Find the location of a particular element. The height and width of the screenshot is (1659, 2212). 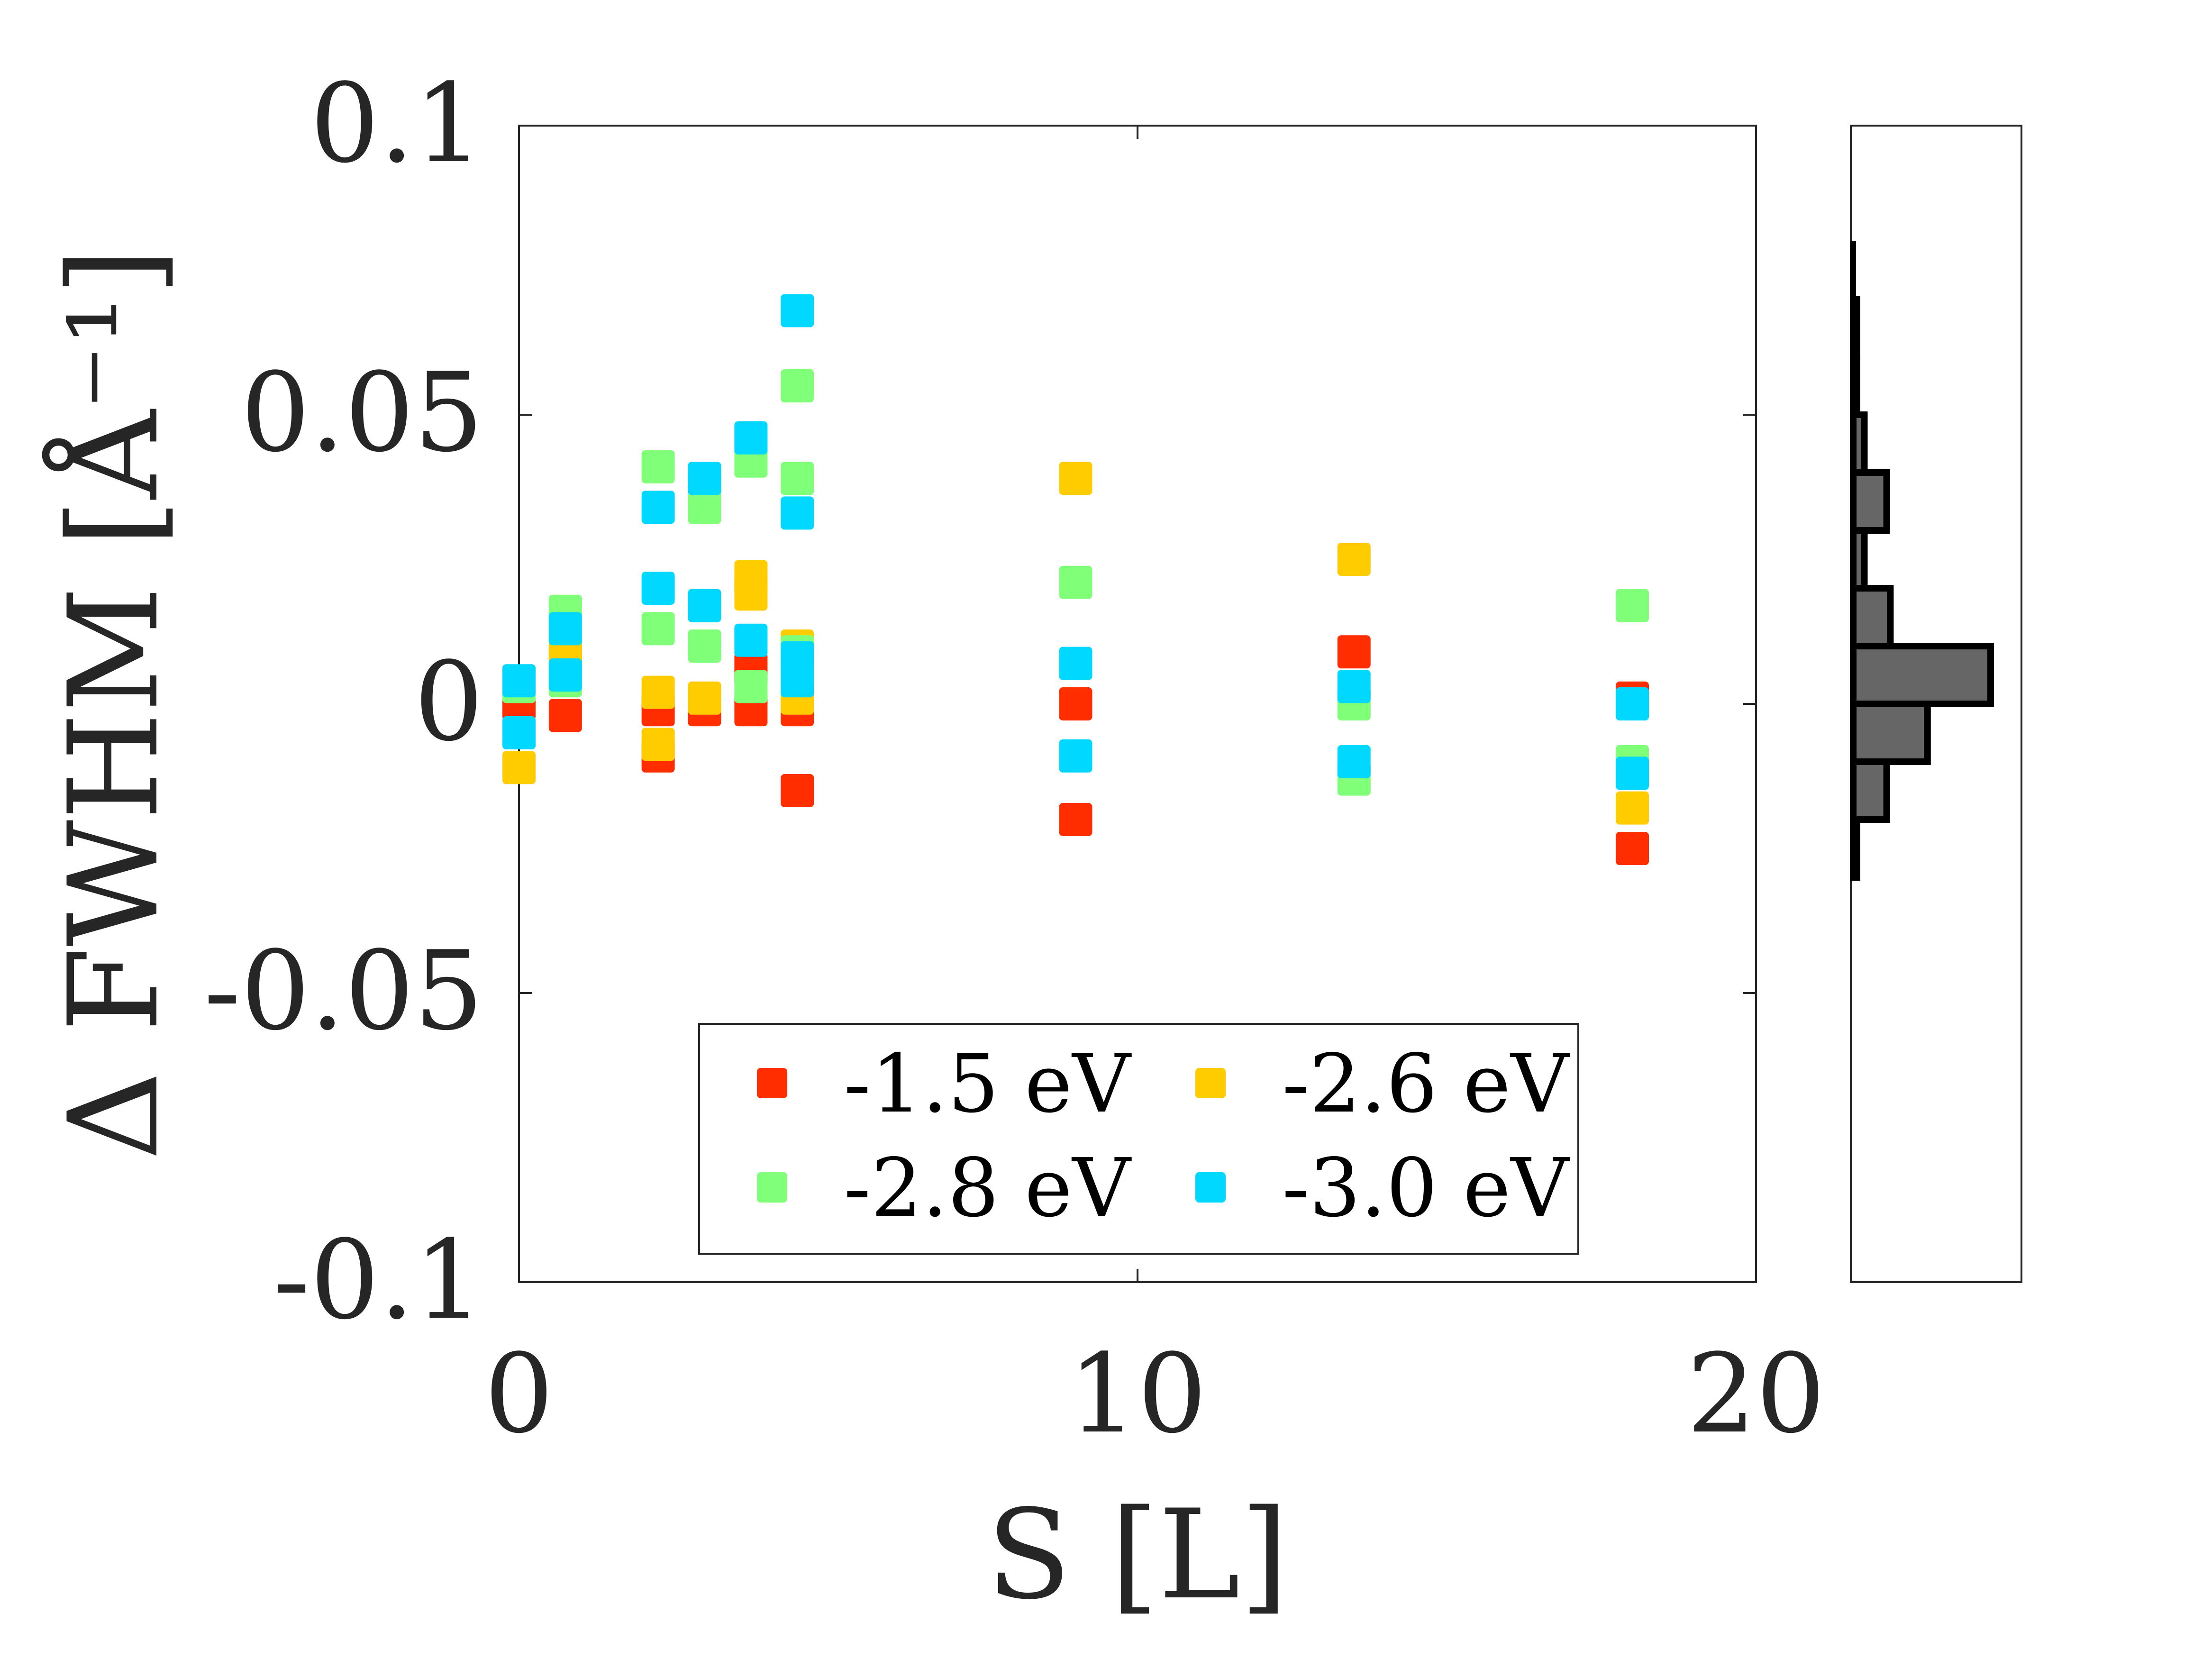

y-tick-label: 0 is located at coordinates (448, 702).